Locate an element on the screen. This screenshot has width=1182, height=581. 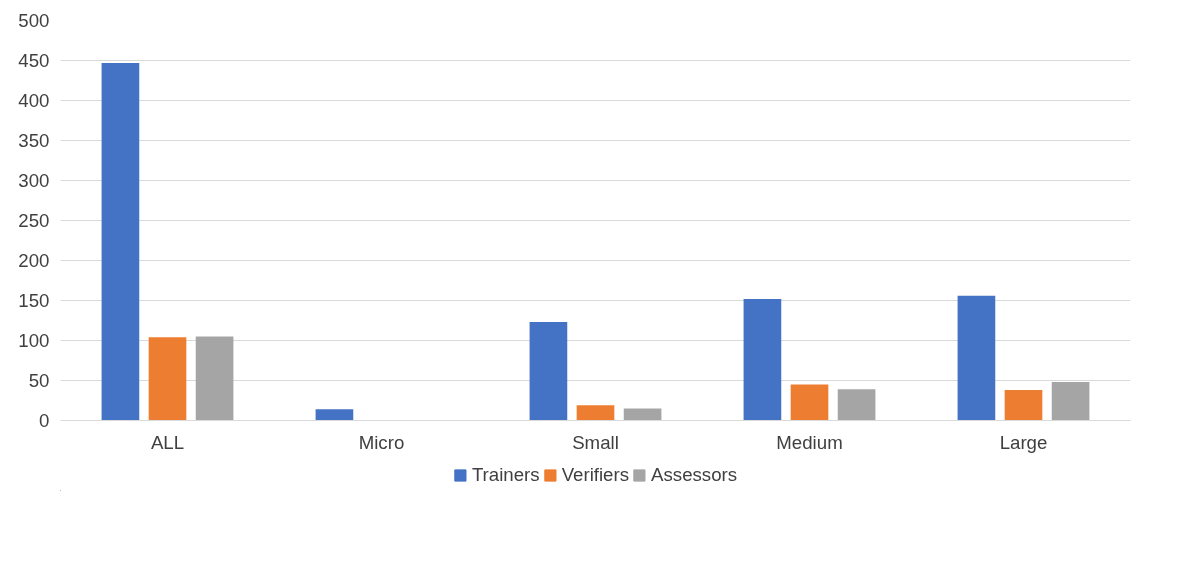
y-tick-label: 50 is located at coordinates (39, 380).